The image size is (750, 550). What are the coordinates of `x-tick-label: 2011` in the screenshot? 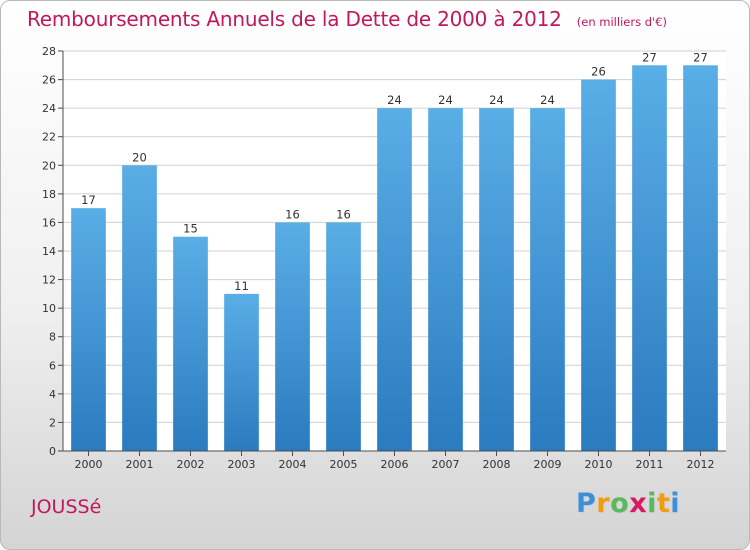 It's located at (650, 464).